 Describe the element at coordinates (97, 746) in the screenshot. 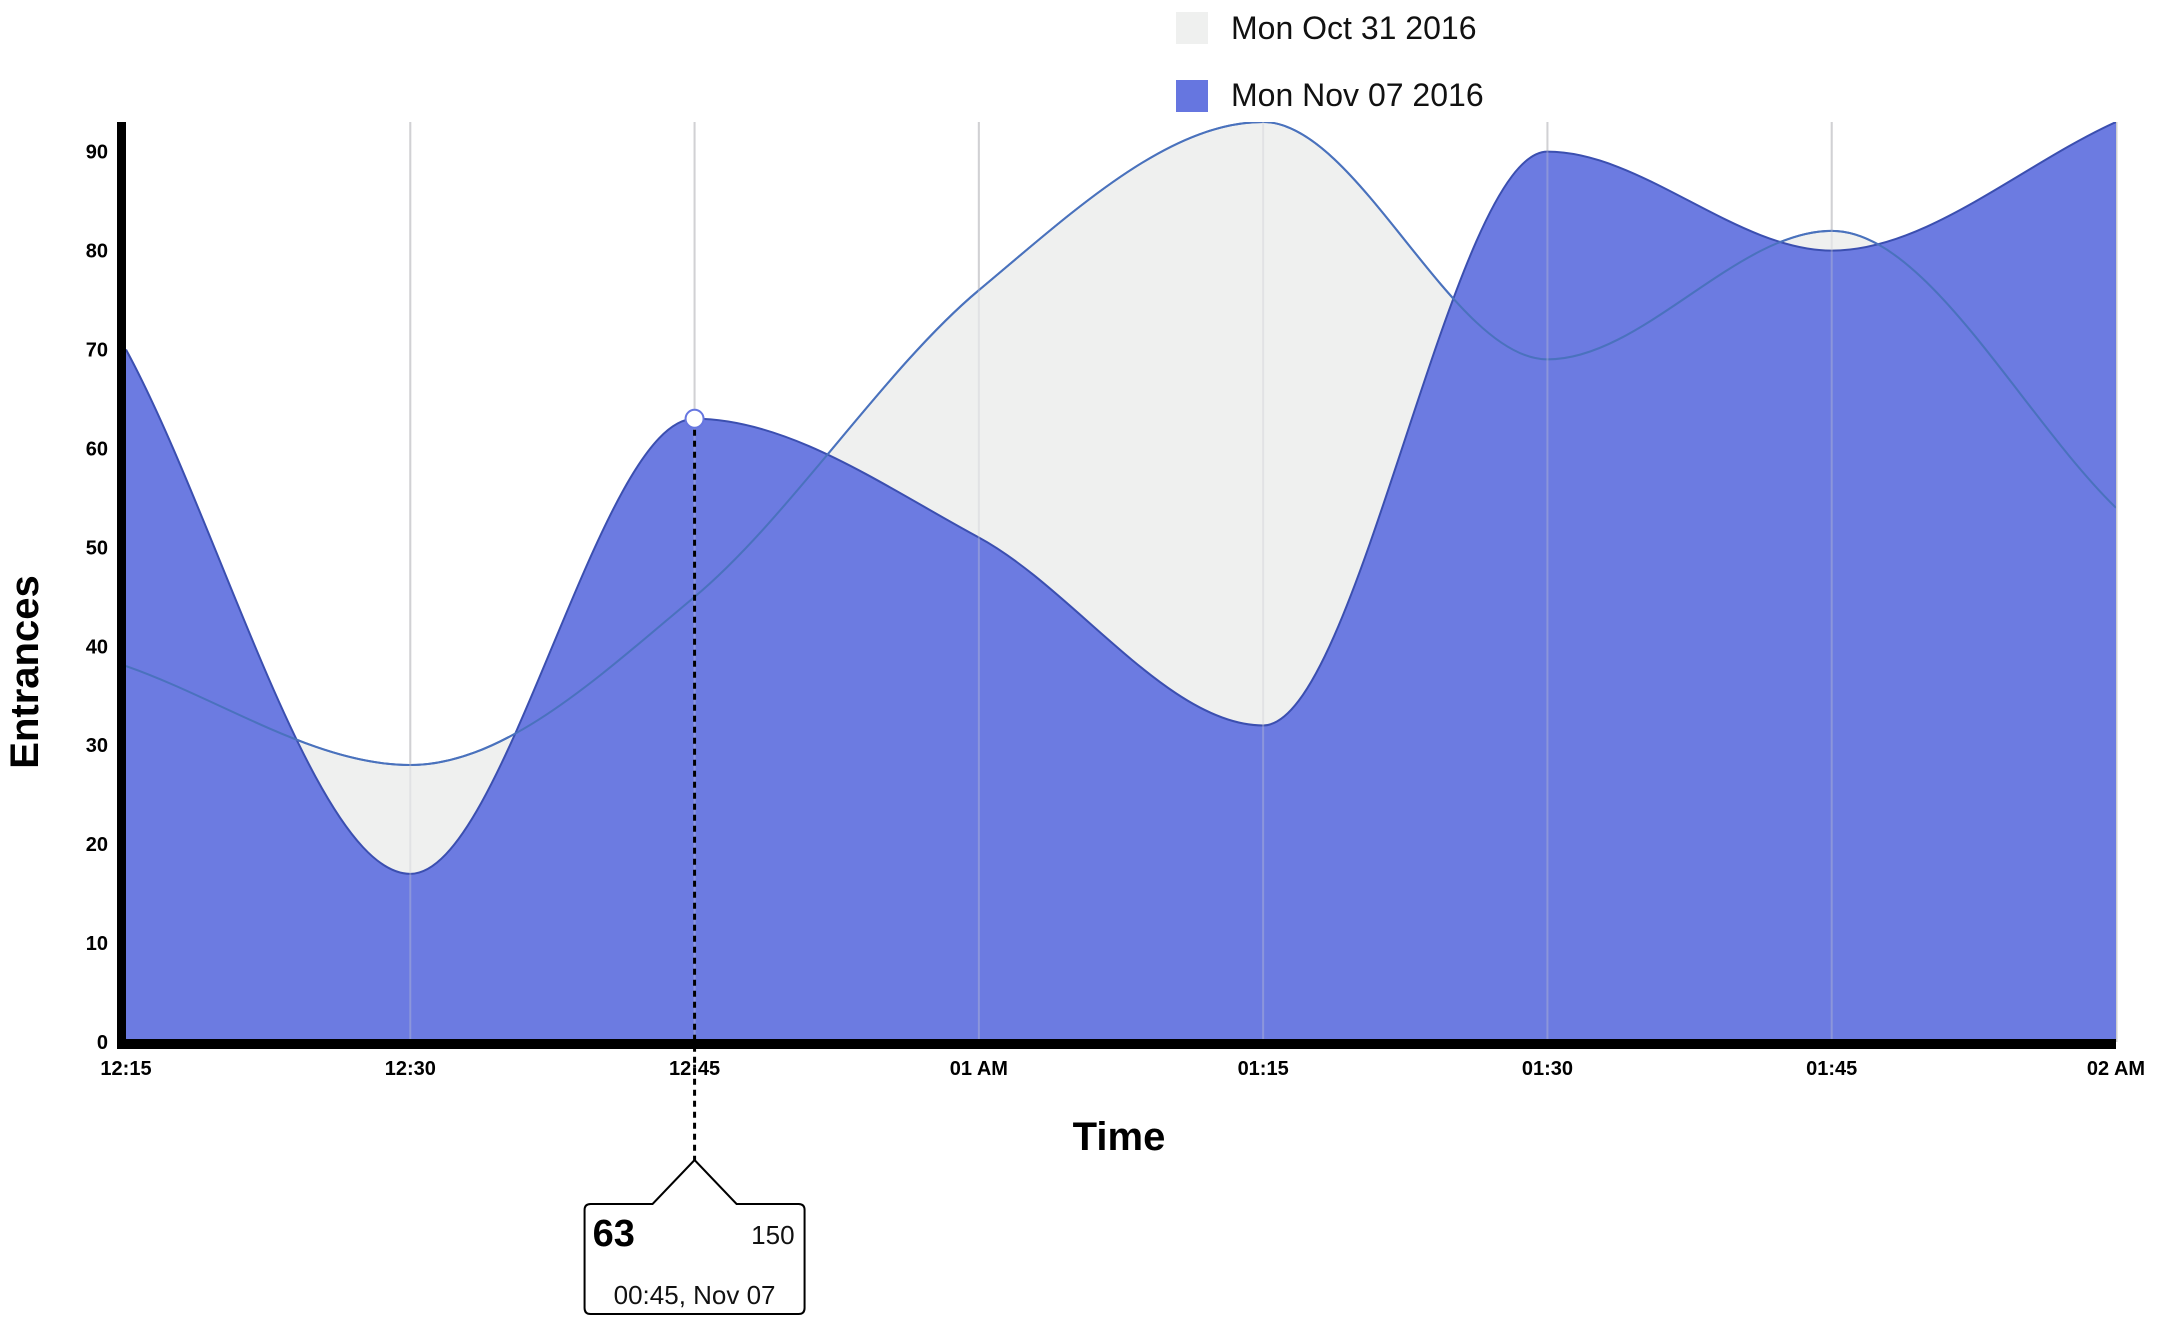

I see `y-tick-label: 30` at that location.